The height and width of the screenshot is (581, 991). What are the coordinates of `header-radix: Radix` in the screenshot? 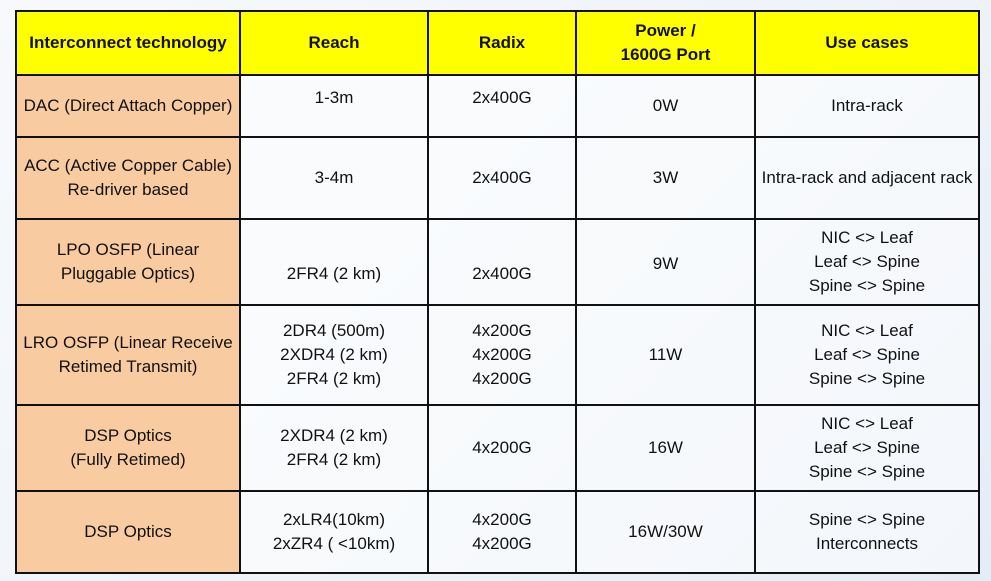 It's located at (502, 43).